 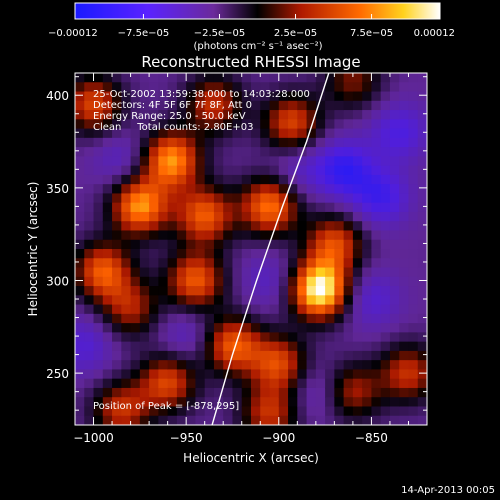 What do you see at coordinates (172, 105) in the screenshot?
I see `annotation-detectors: Detectors: 4F 5F 6F 7F 8F, Att 0` at bounding box center [172, 105].